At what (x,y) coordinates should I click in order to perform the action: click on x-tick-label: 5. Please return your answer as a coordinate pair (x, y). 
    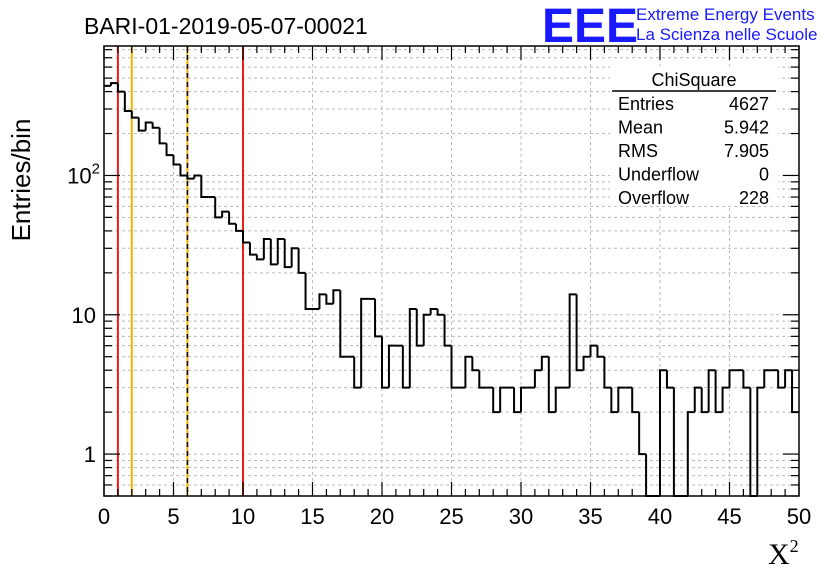
    Looking at the image, I should click on (173, 516).